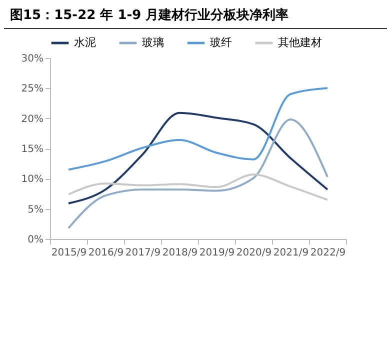  Describe the element at coordinates (198, 187) in the screenshot. I see `line-series` at that location.